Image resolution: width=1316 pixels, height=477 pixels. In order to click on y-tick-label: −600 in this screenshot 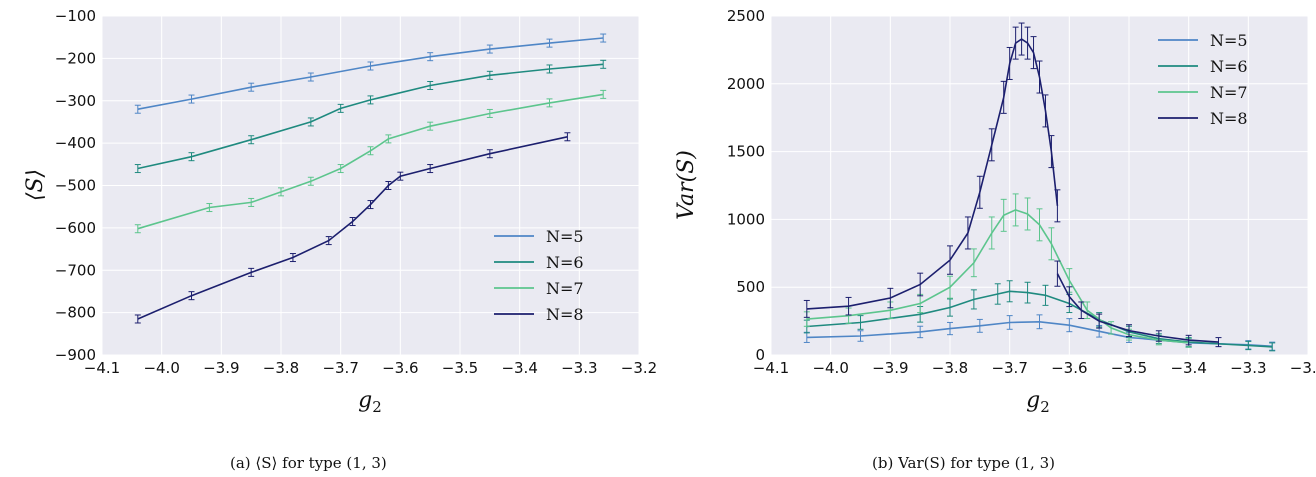, I will do `click(75, 228)`.